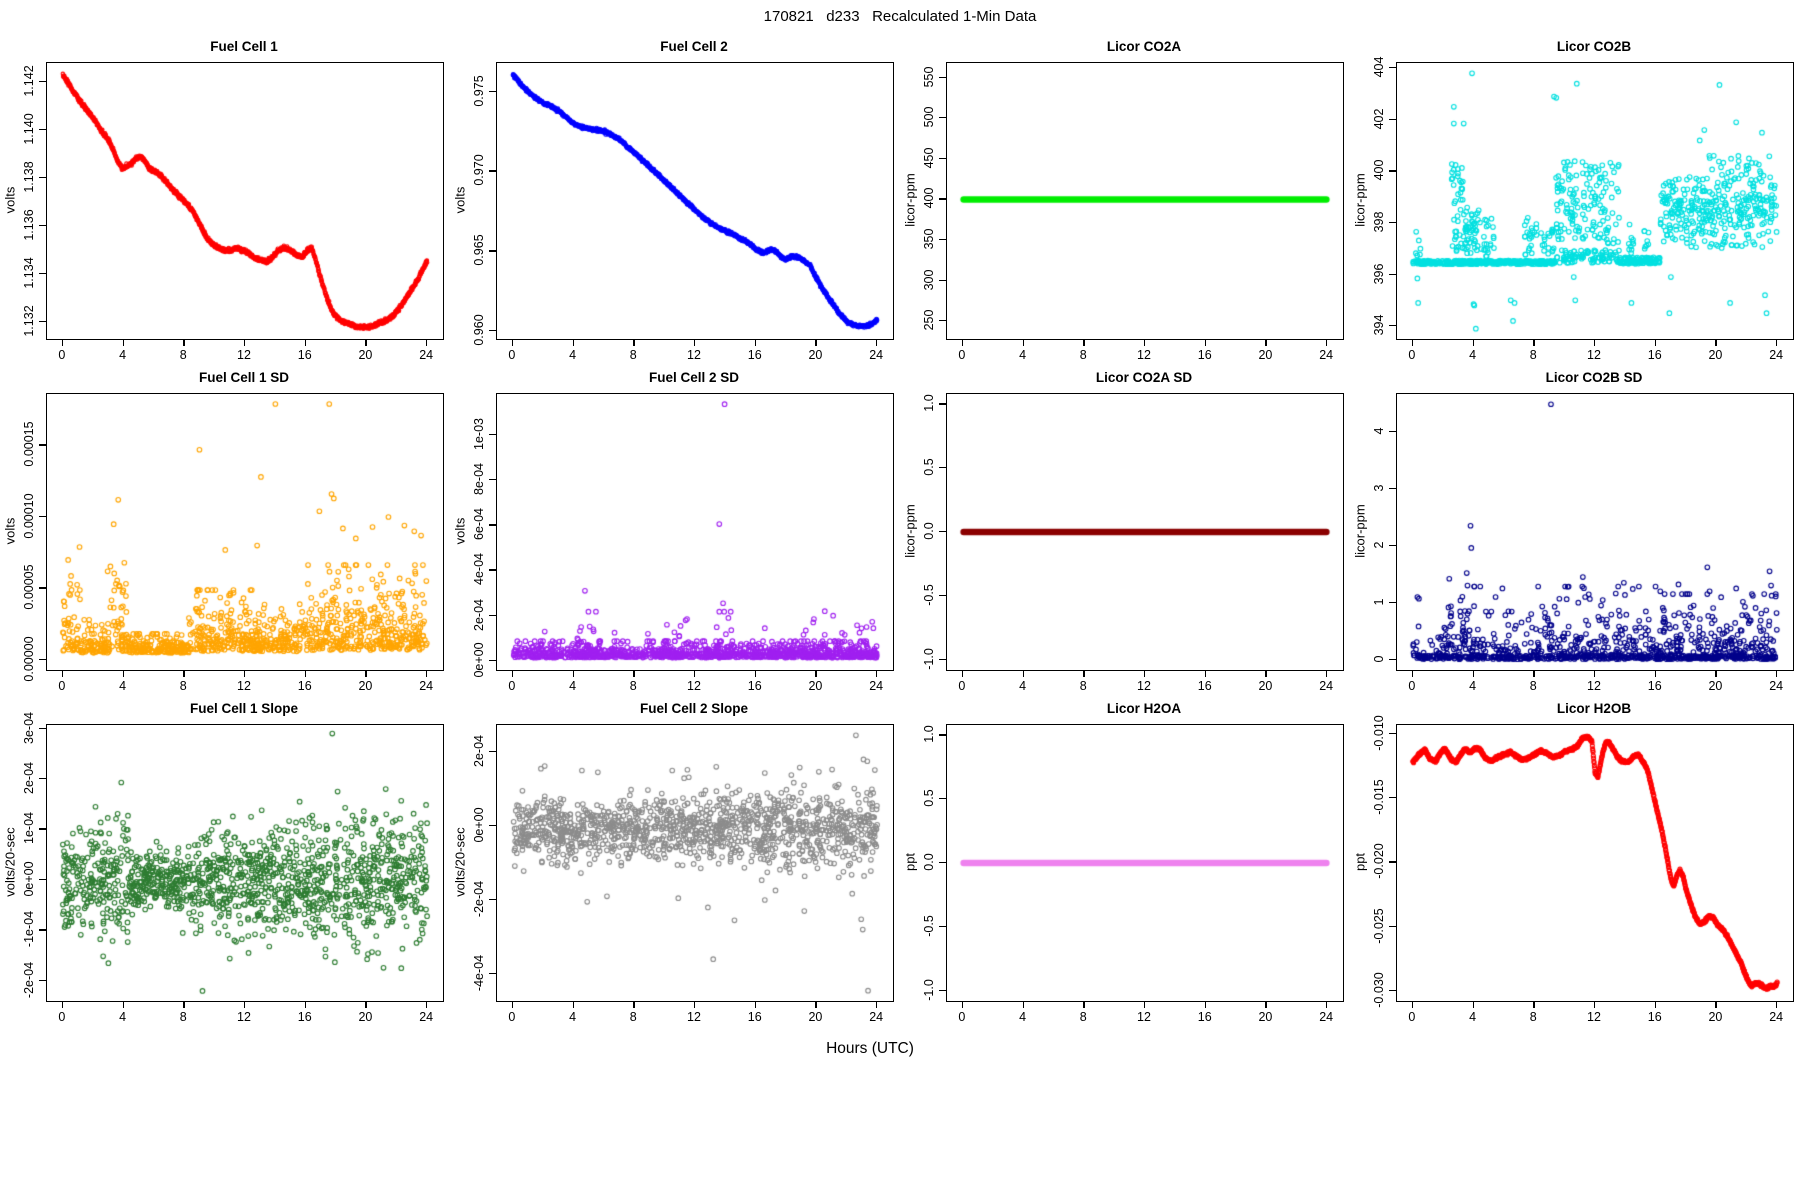 The height and width of the screenshot is (1200, 1800). Describe the element at coordinates (929, 467) in the screenshot. I see `y-tick-label: 0.5` at that location.